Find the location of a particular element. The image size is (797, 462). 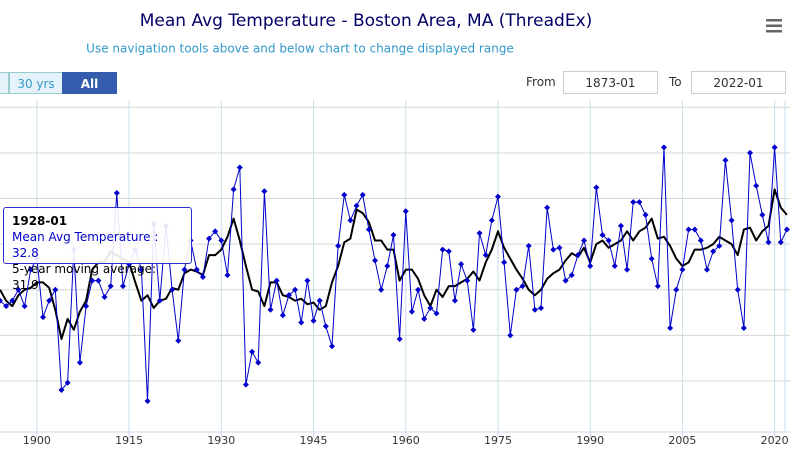

tooltip-value: 32.8 is located at coordinates (25, 253).